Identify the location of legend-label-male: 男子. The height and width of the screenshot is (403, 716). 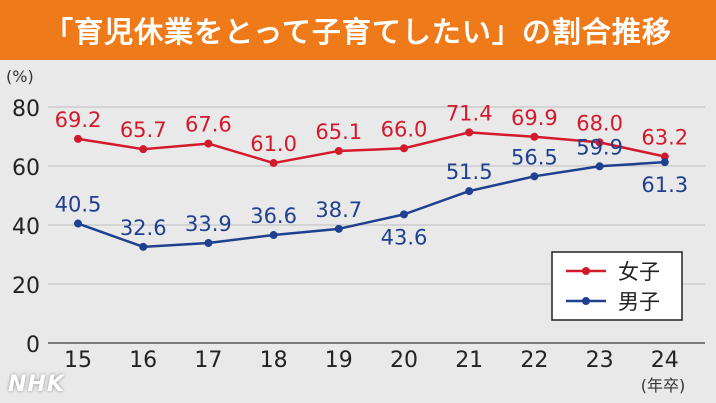
(639, 302).